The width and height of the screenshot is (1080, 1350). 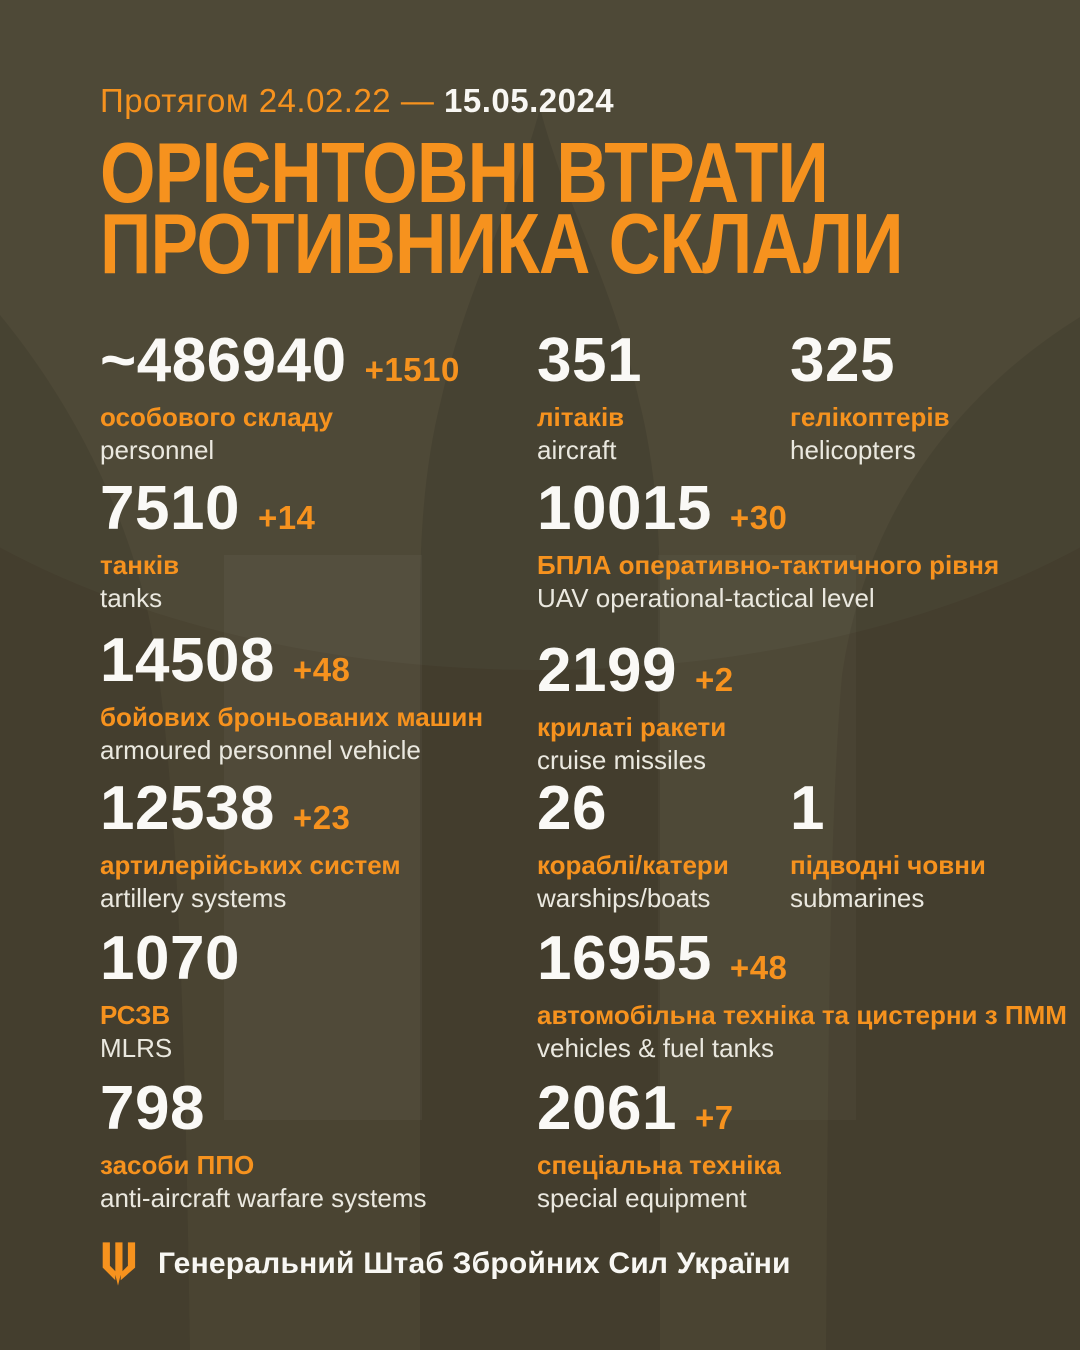 I want to click on stat-label-en: tanks, so click(x=131, y=598).